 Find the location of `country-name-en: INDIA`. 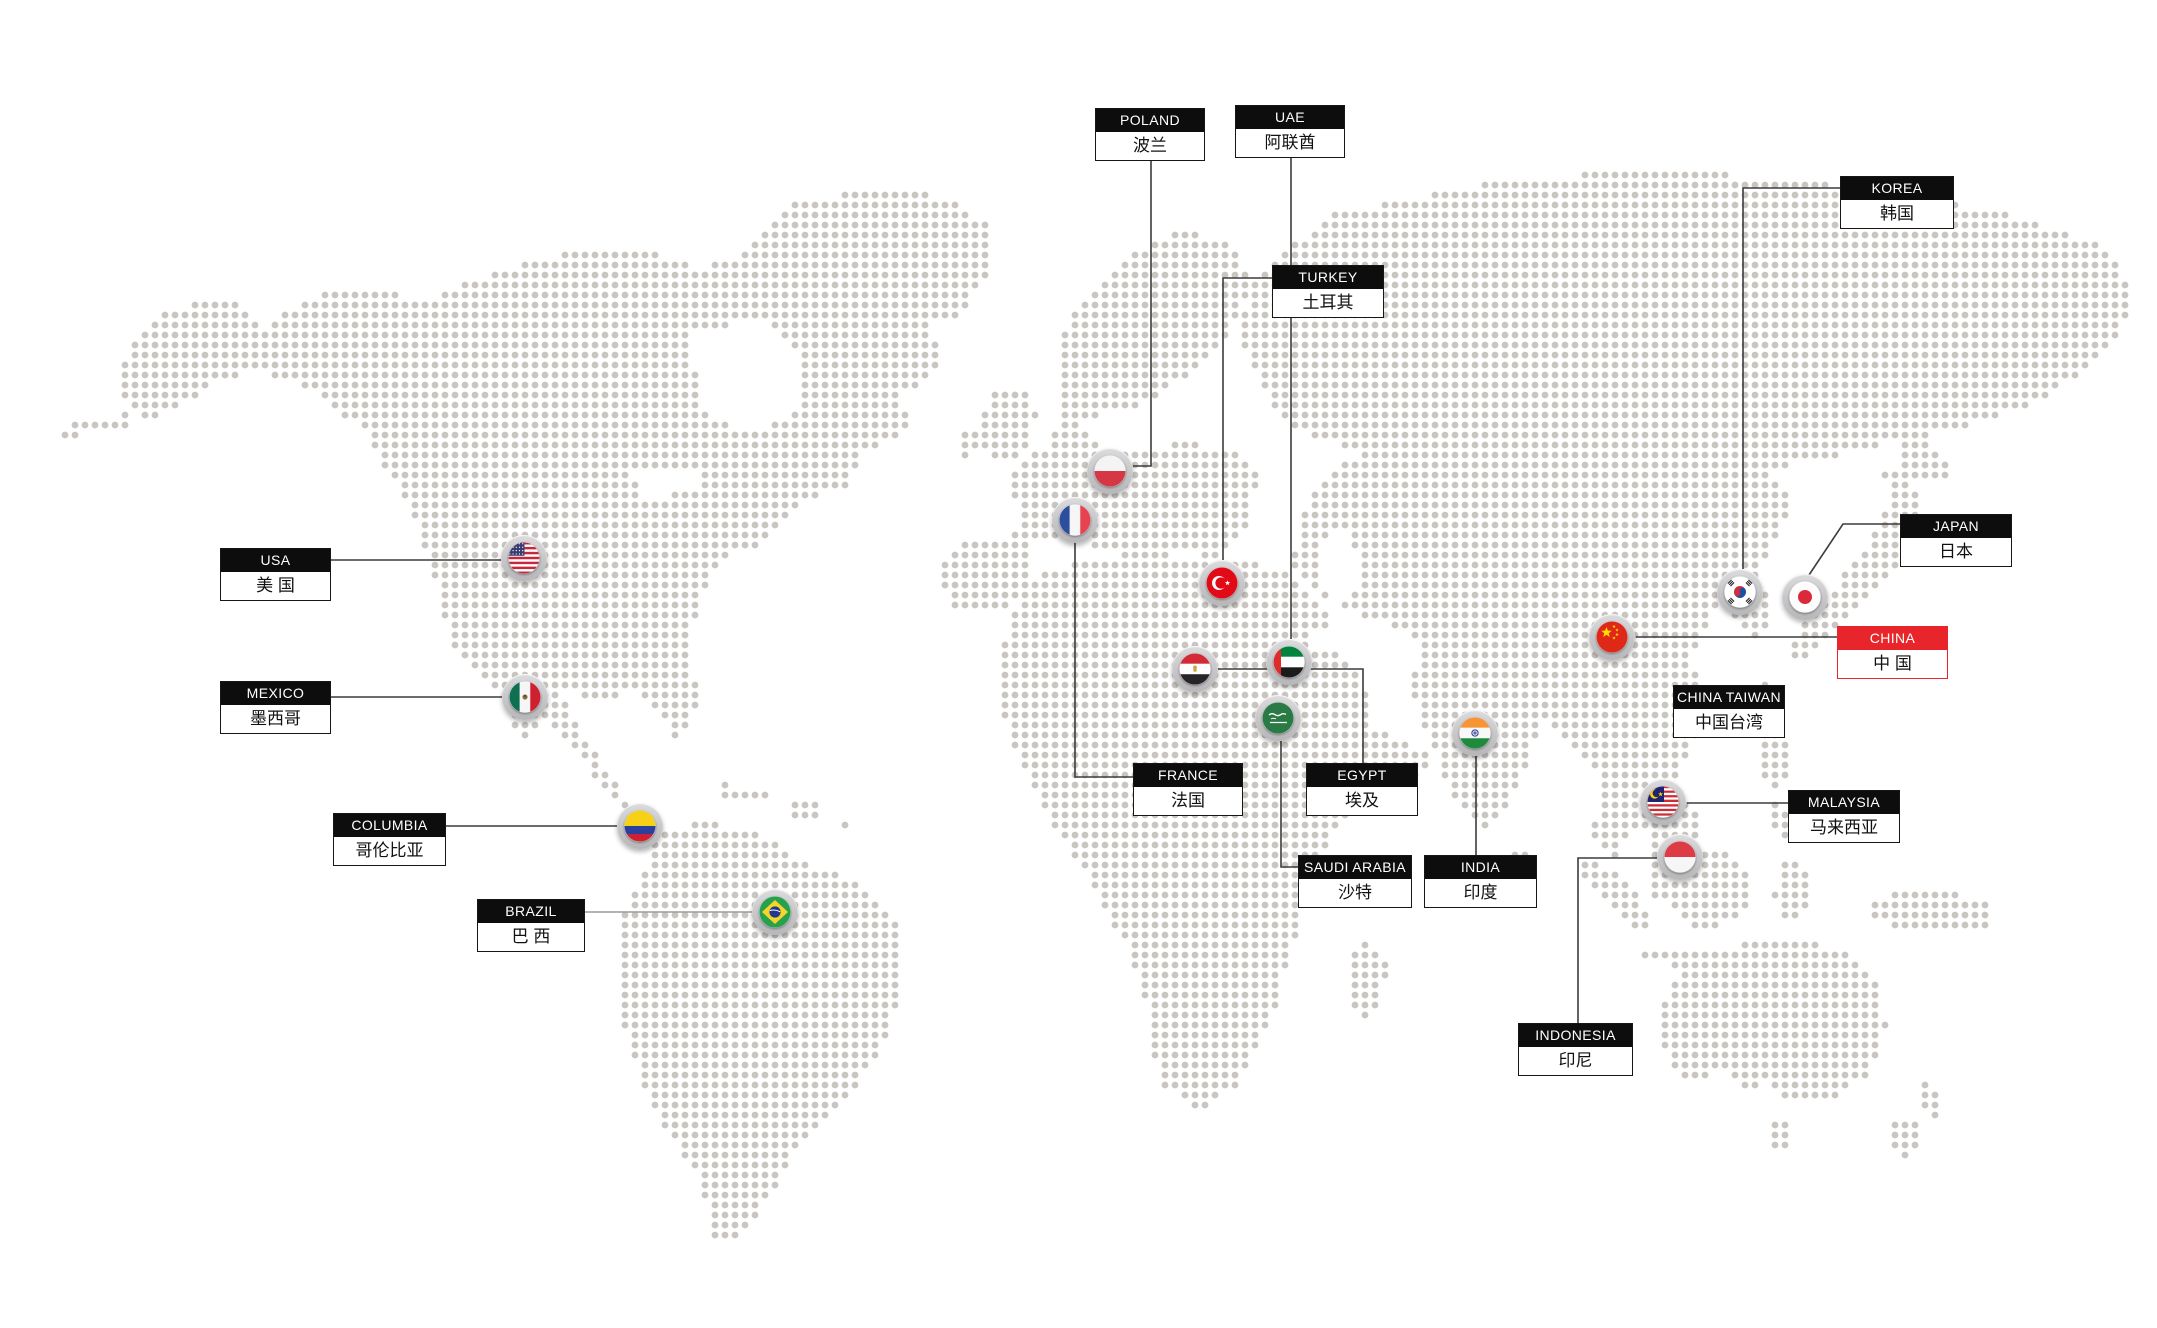

country-name-en: INDIA is located at coordinates (1480, 867).